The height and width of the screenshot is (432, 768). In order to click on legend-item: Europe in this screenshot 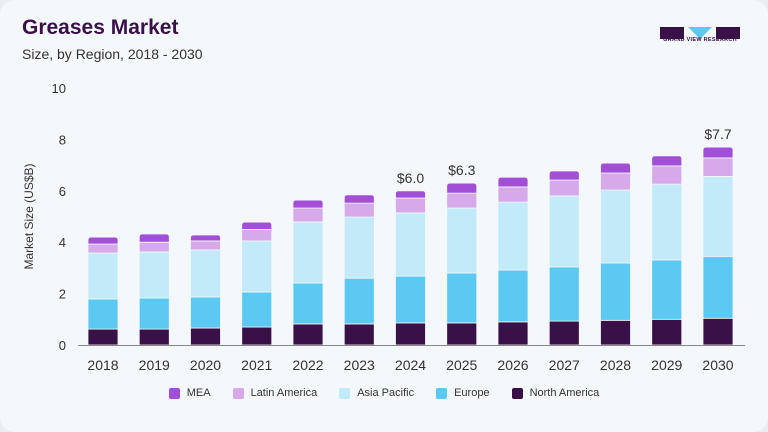, I will do `click(463, 393)`.